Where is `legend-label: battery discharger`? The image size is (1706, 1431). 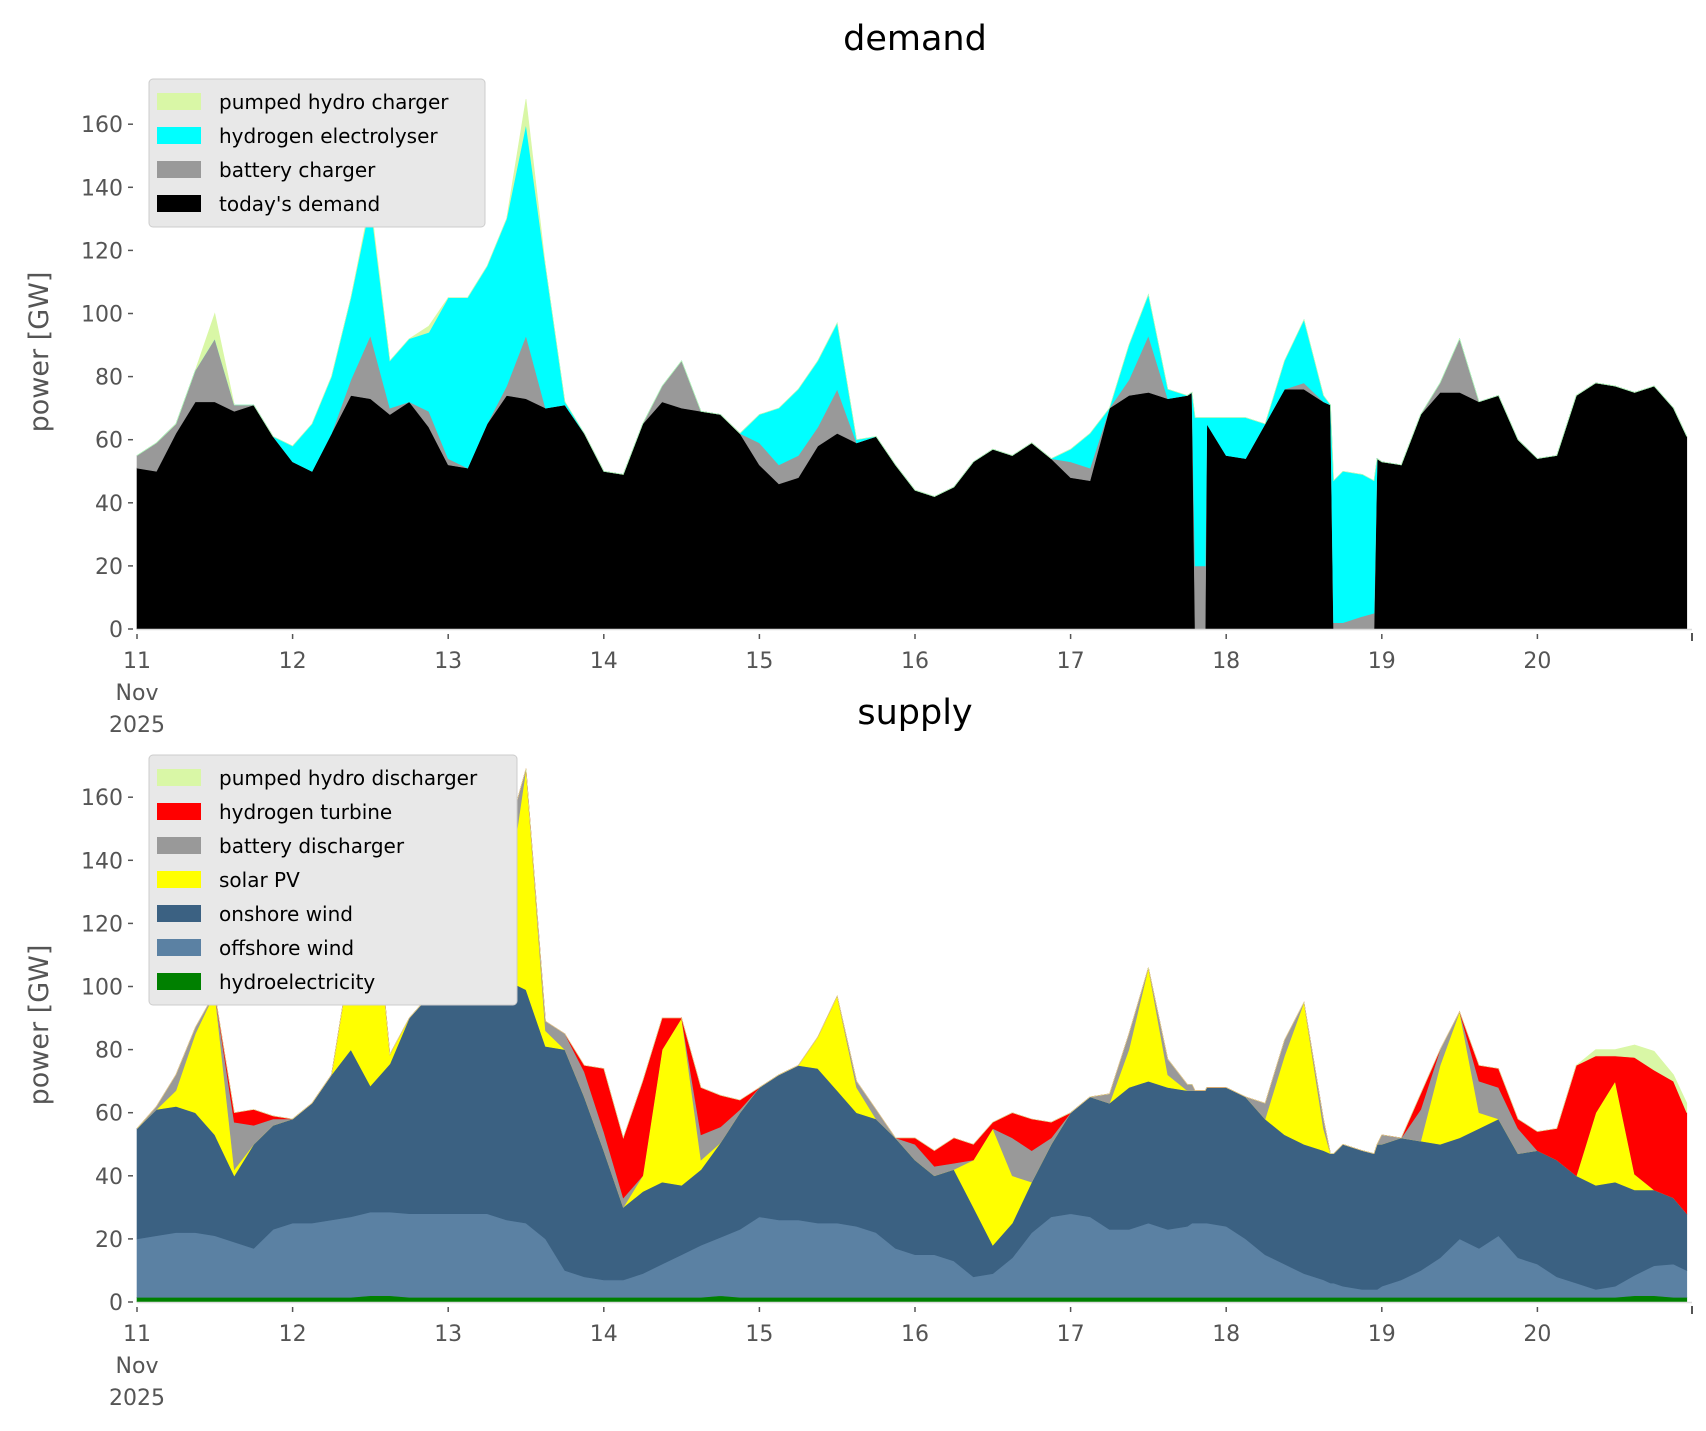
legend-label: battery discharger is located at coordinates (312, 846).